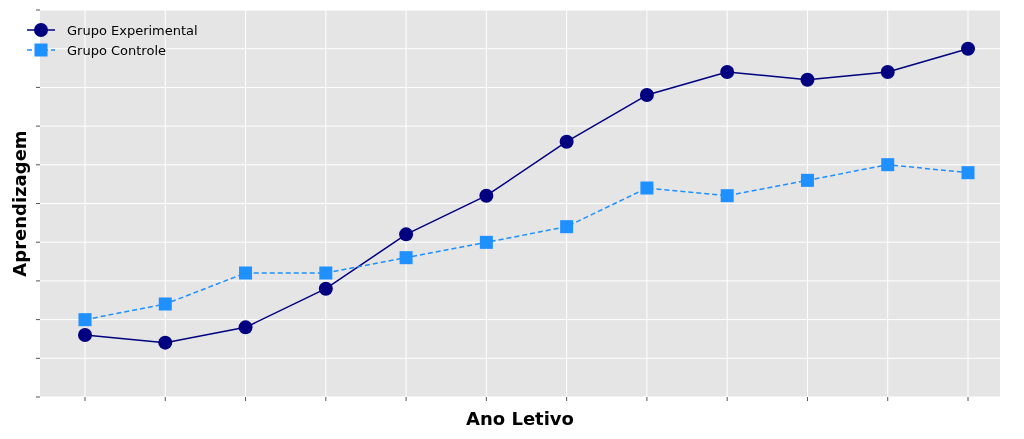 This screenshot has height=439, width=1024. What do you see at coordinates (132, 30) in the screenshot?
I see `legend-label: Grupo Experimental` at bounding box center [132, 30].